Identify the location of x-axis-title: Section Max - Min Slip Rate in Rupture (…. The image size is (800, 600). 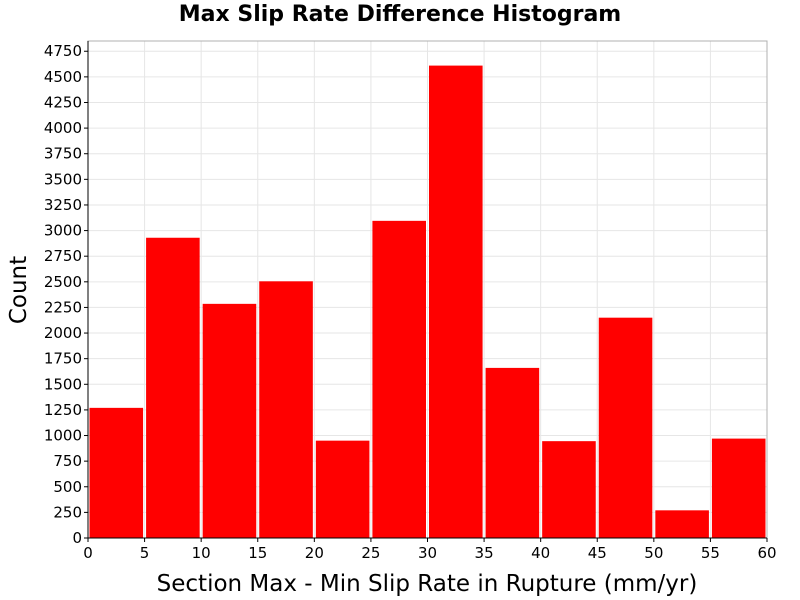
(427, 584).